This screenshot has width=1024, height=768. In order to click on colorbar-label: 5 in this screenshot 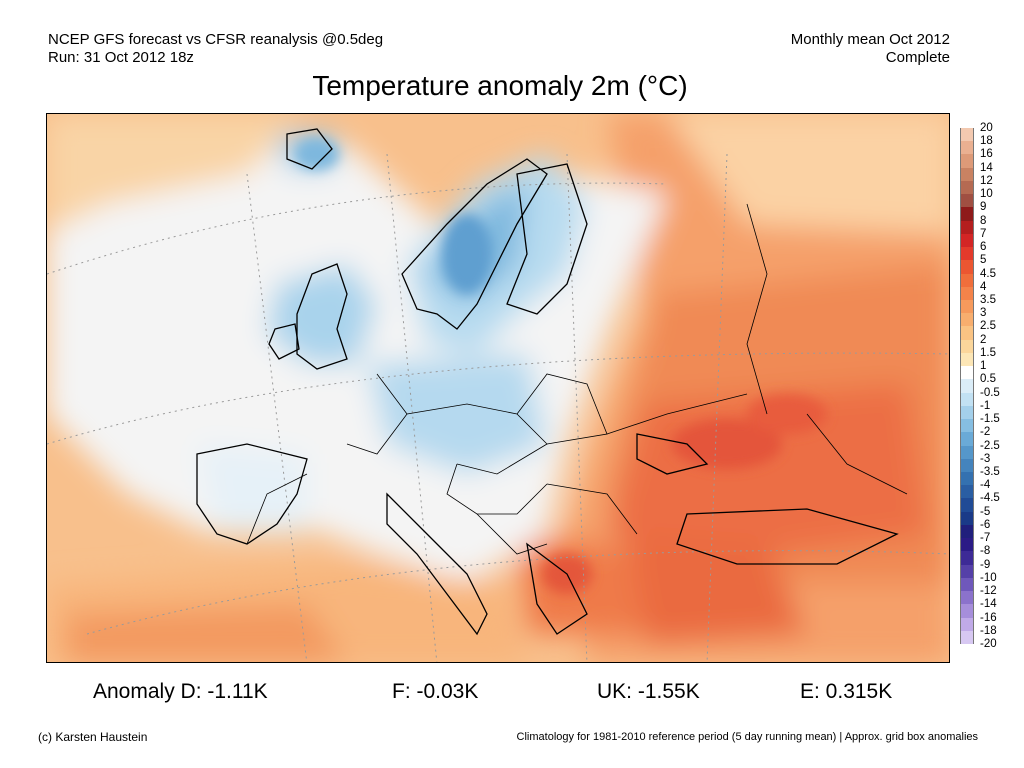, I will do `click(983, 260)`.